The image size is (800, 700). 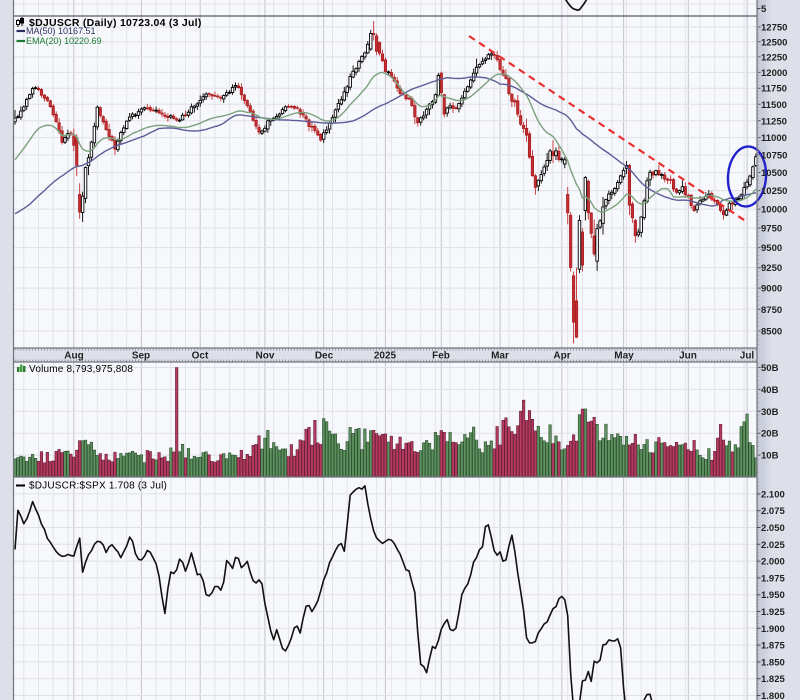 I want to click on svg-text: 12000, so click(x=774, y=73).